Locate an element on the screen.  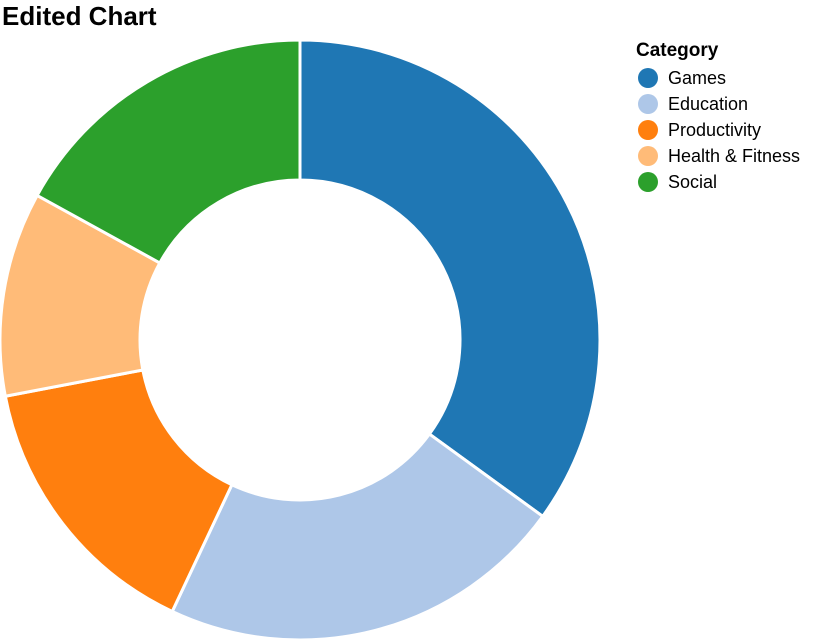
legend-item-productivity: Productivity is located at coordinates (718, 130).